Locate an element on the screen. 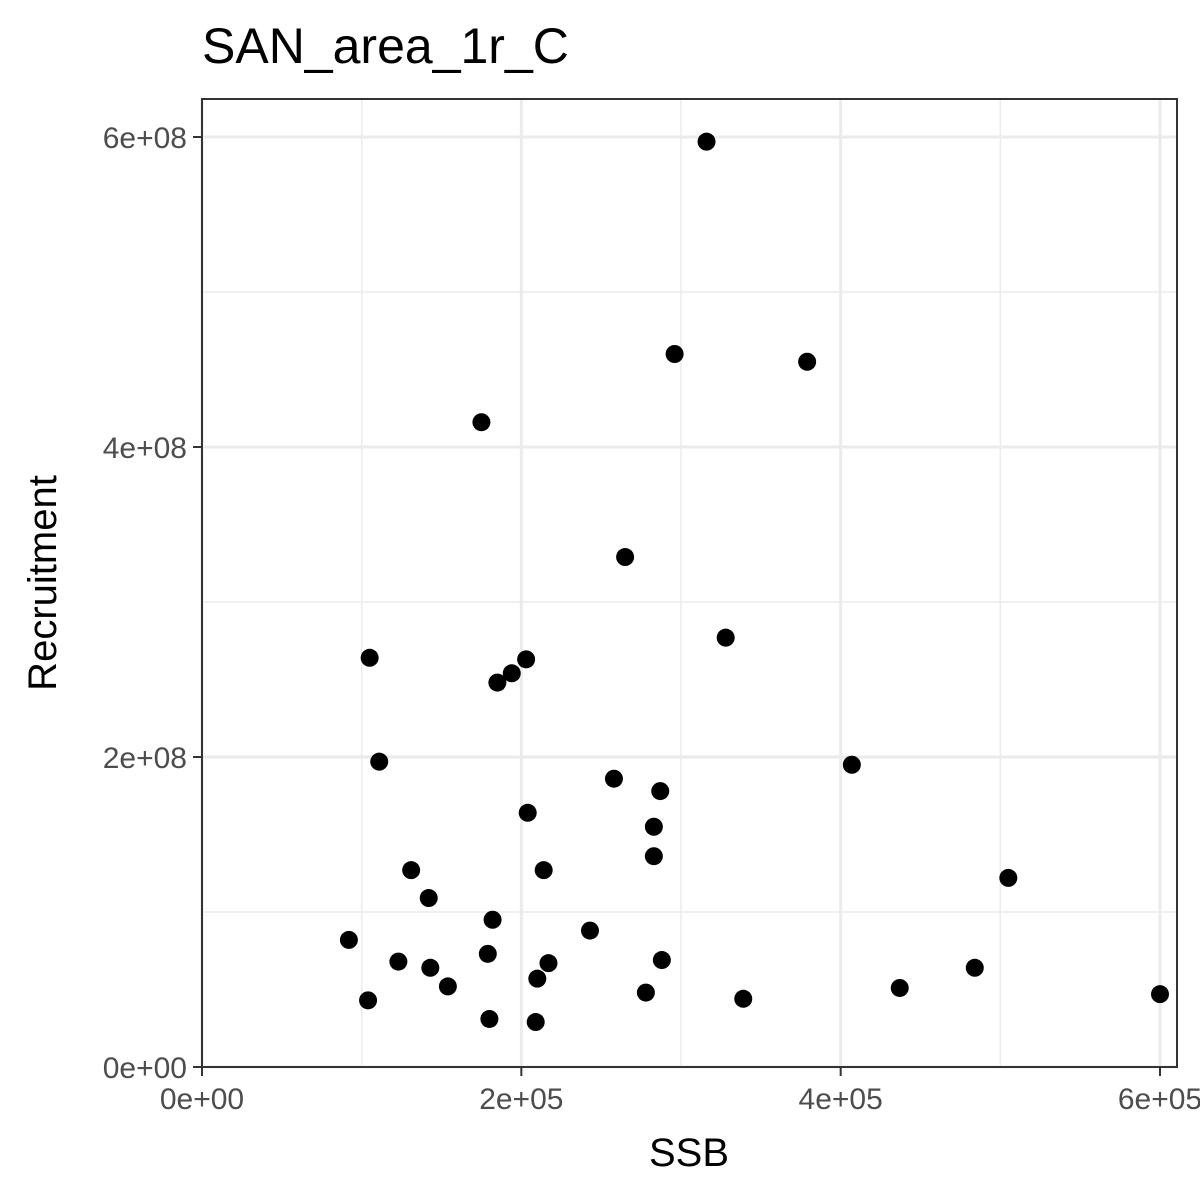 The image size is (1200, 1200). x-tick-label: 0e+00 is located at coordinates (202, 1099).